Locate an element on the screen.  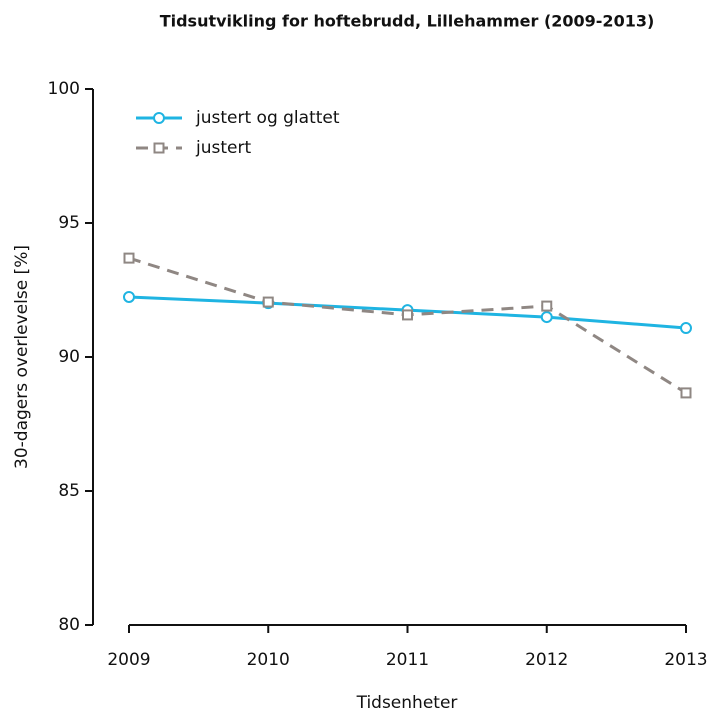
y-tick-label: 95 is located at coordinates (69, 223).